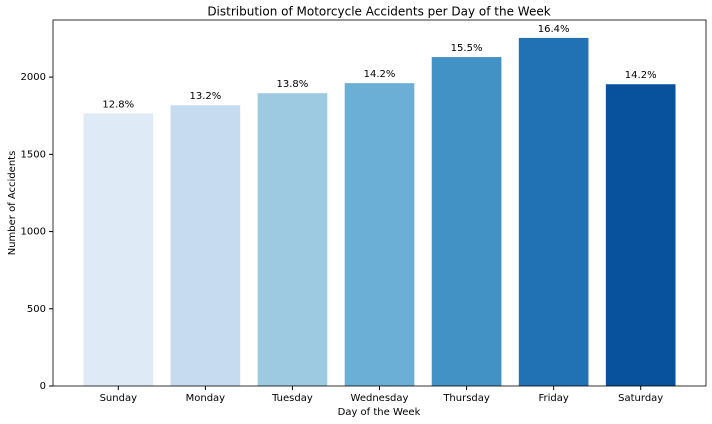  What do you see at coordinates (467, 48) in the screenshot?
I see `bar-label: 15.5%` at bounding box center [467, 48].